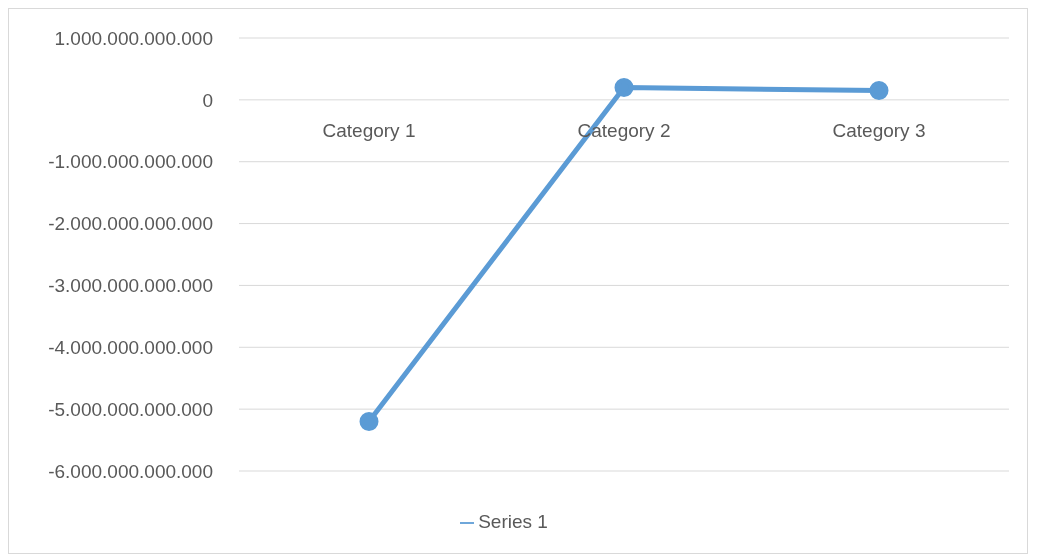 This screenshot has height=554, width=1038. Describe the element at coordinates (130, 471) in the screenshot. I see `y-tick-label: -6.000.000.000.000` at that location.